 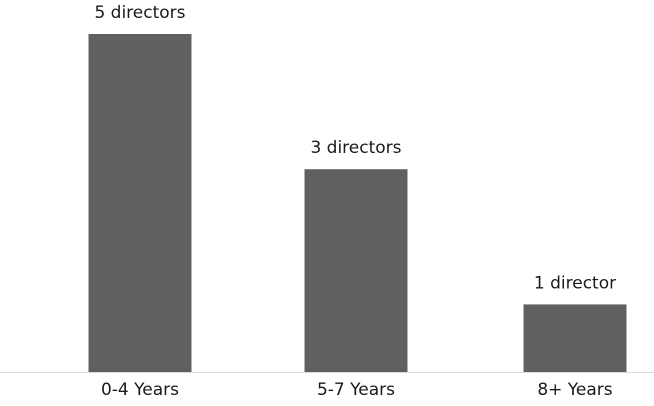 I want to click on x-tick-label: 5-7 Years, so click(x=356, y=390).